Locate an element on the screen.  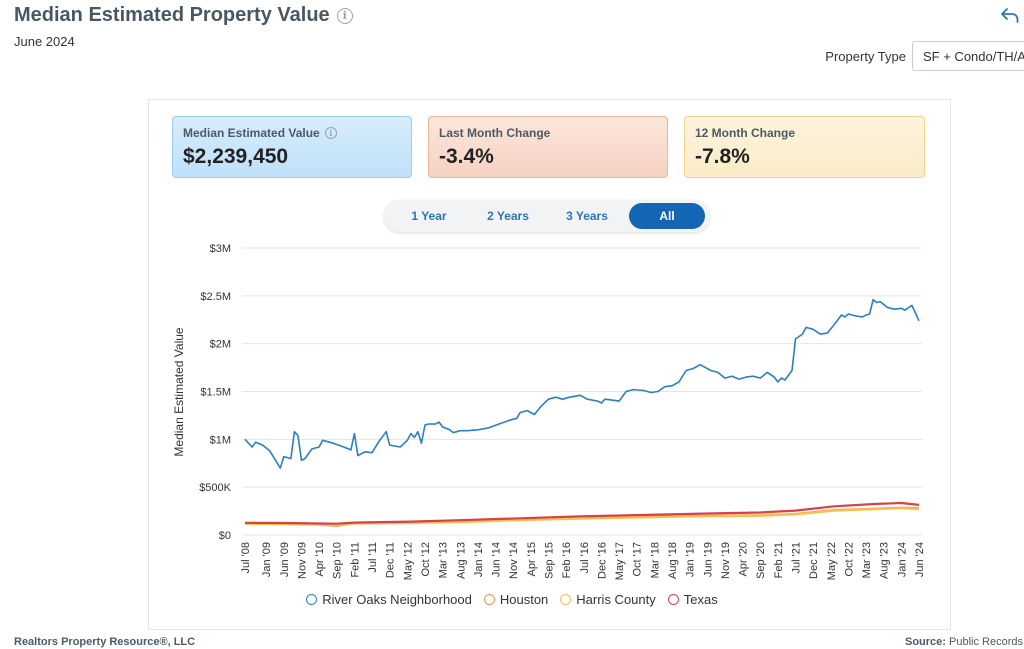
y-tick-label: $1M is located at coordinates (220, 440).